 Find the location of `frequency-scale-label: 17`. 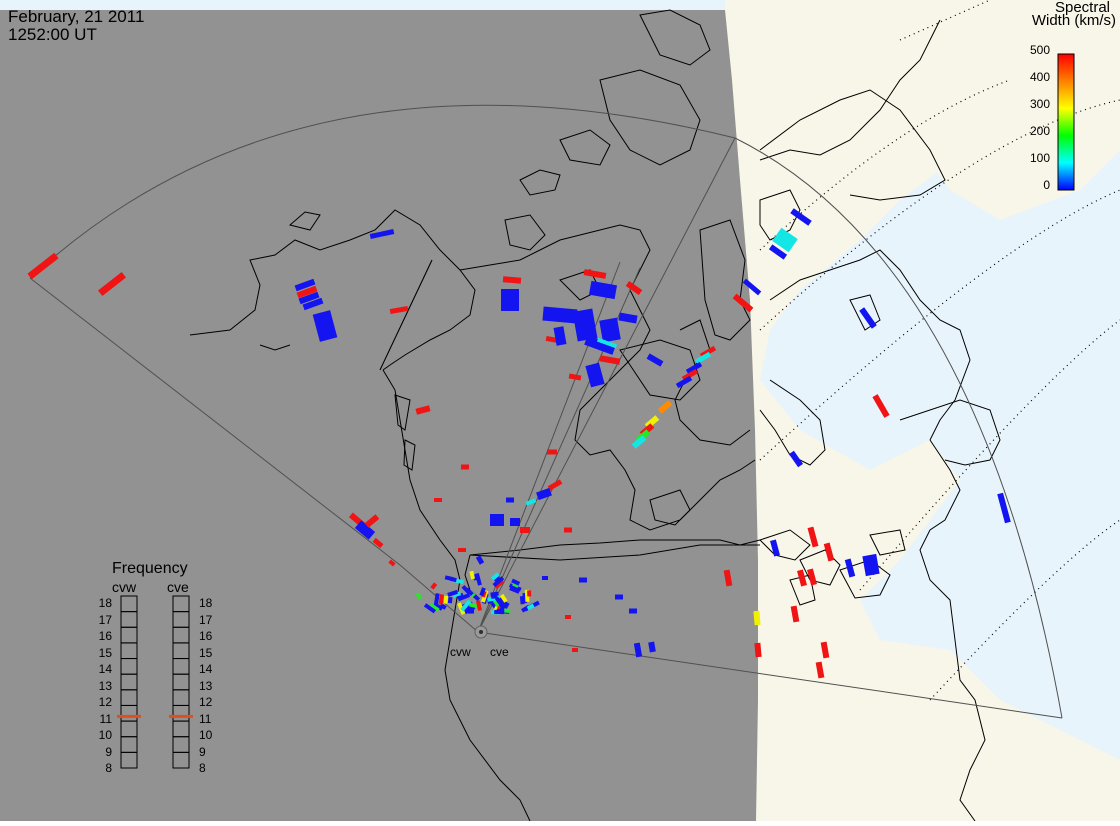

frequency-scale-label: 17 is located at coordinates (206, 620).